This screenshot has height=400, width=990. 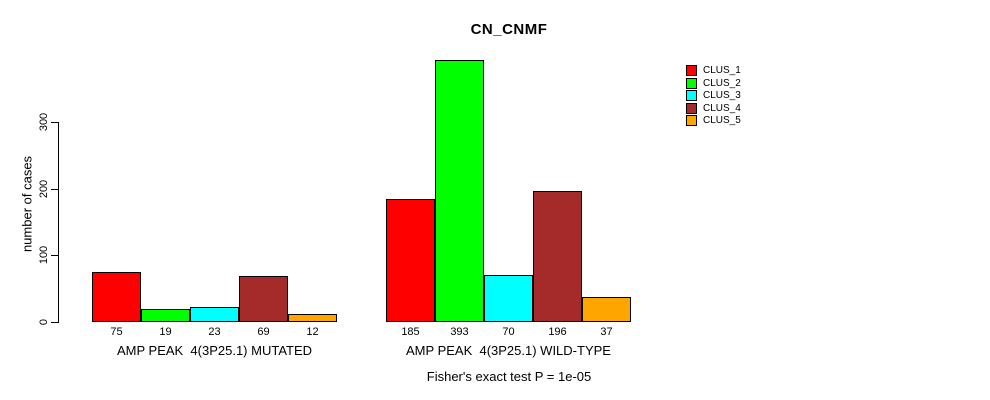 What do you see at coordinates (509, 376) in the screenshot?
I see `fisher-test-annotation: Fisher's exact test P = 1e-05` at bounding box center [509, 376].